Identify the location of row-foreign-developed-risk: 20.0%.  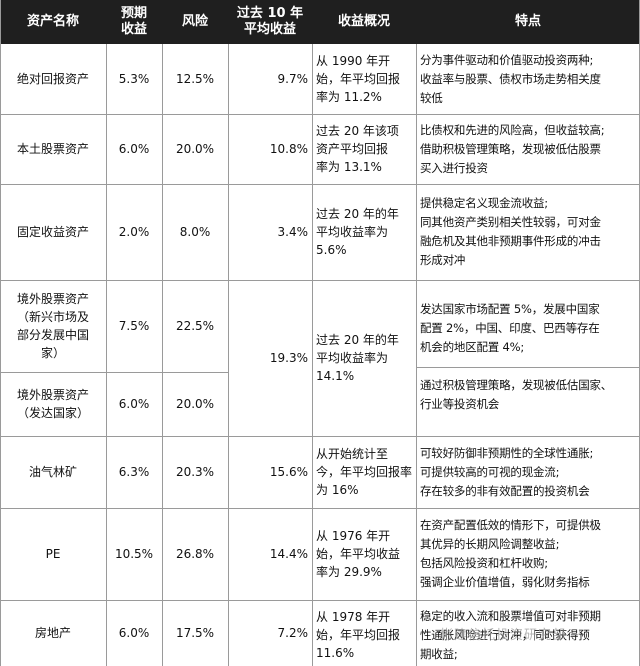
(195, 404).